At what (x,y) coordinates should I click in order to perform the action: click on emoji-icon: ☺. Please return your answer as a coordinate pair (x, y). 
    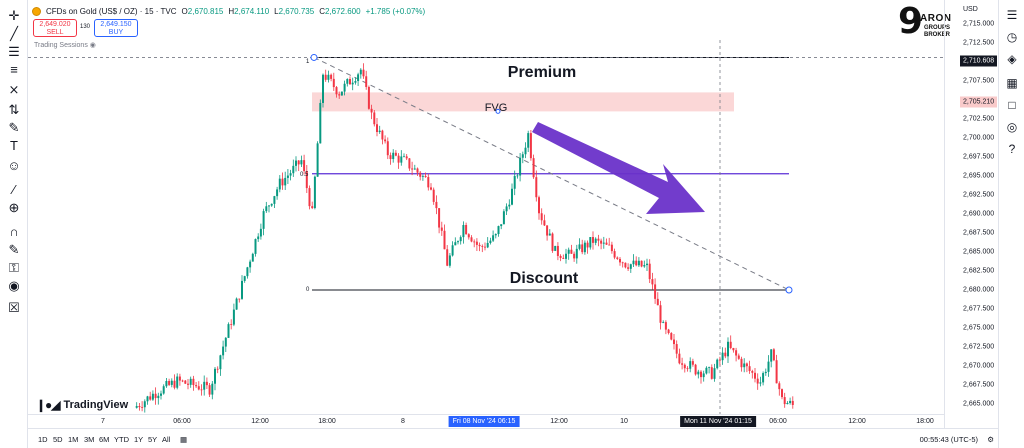
    Looking at the image, I should click on (14, 165).